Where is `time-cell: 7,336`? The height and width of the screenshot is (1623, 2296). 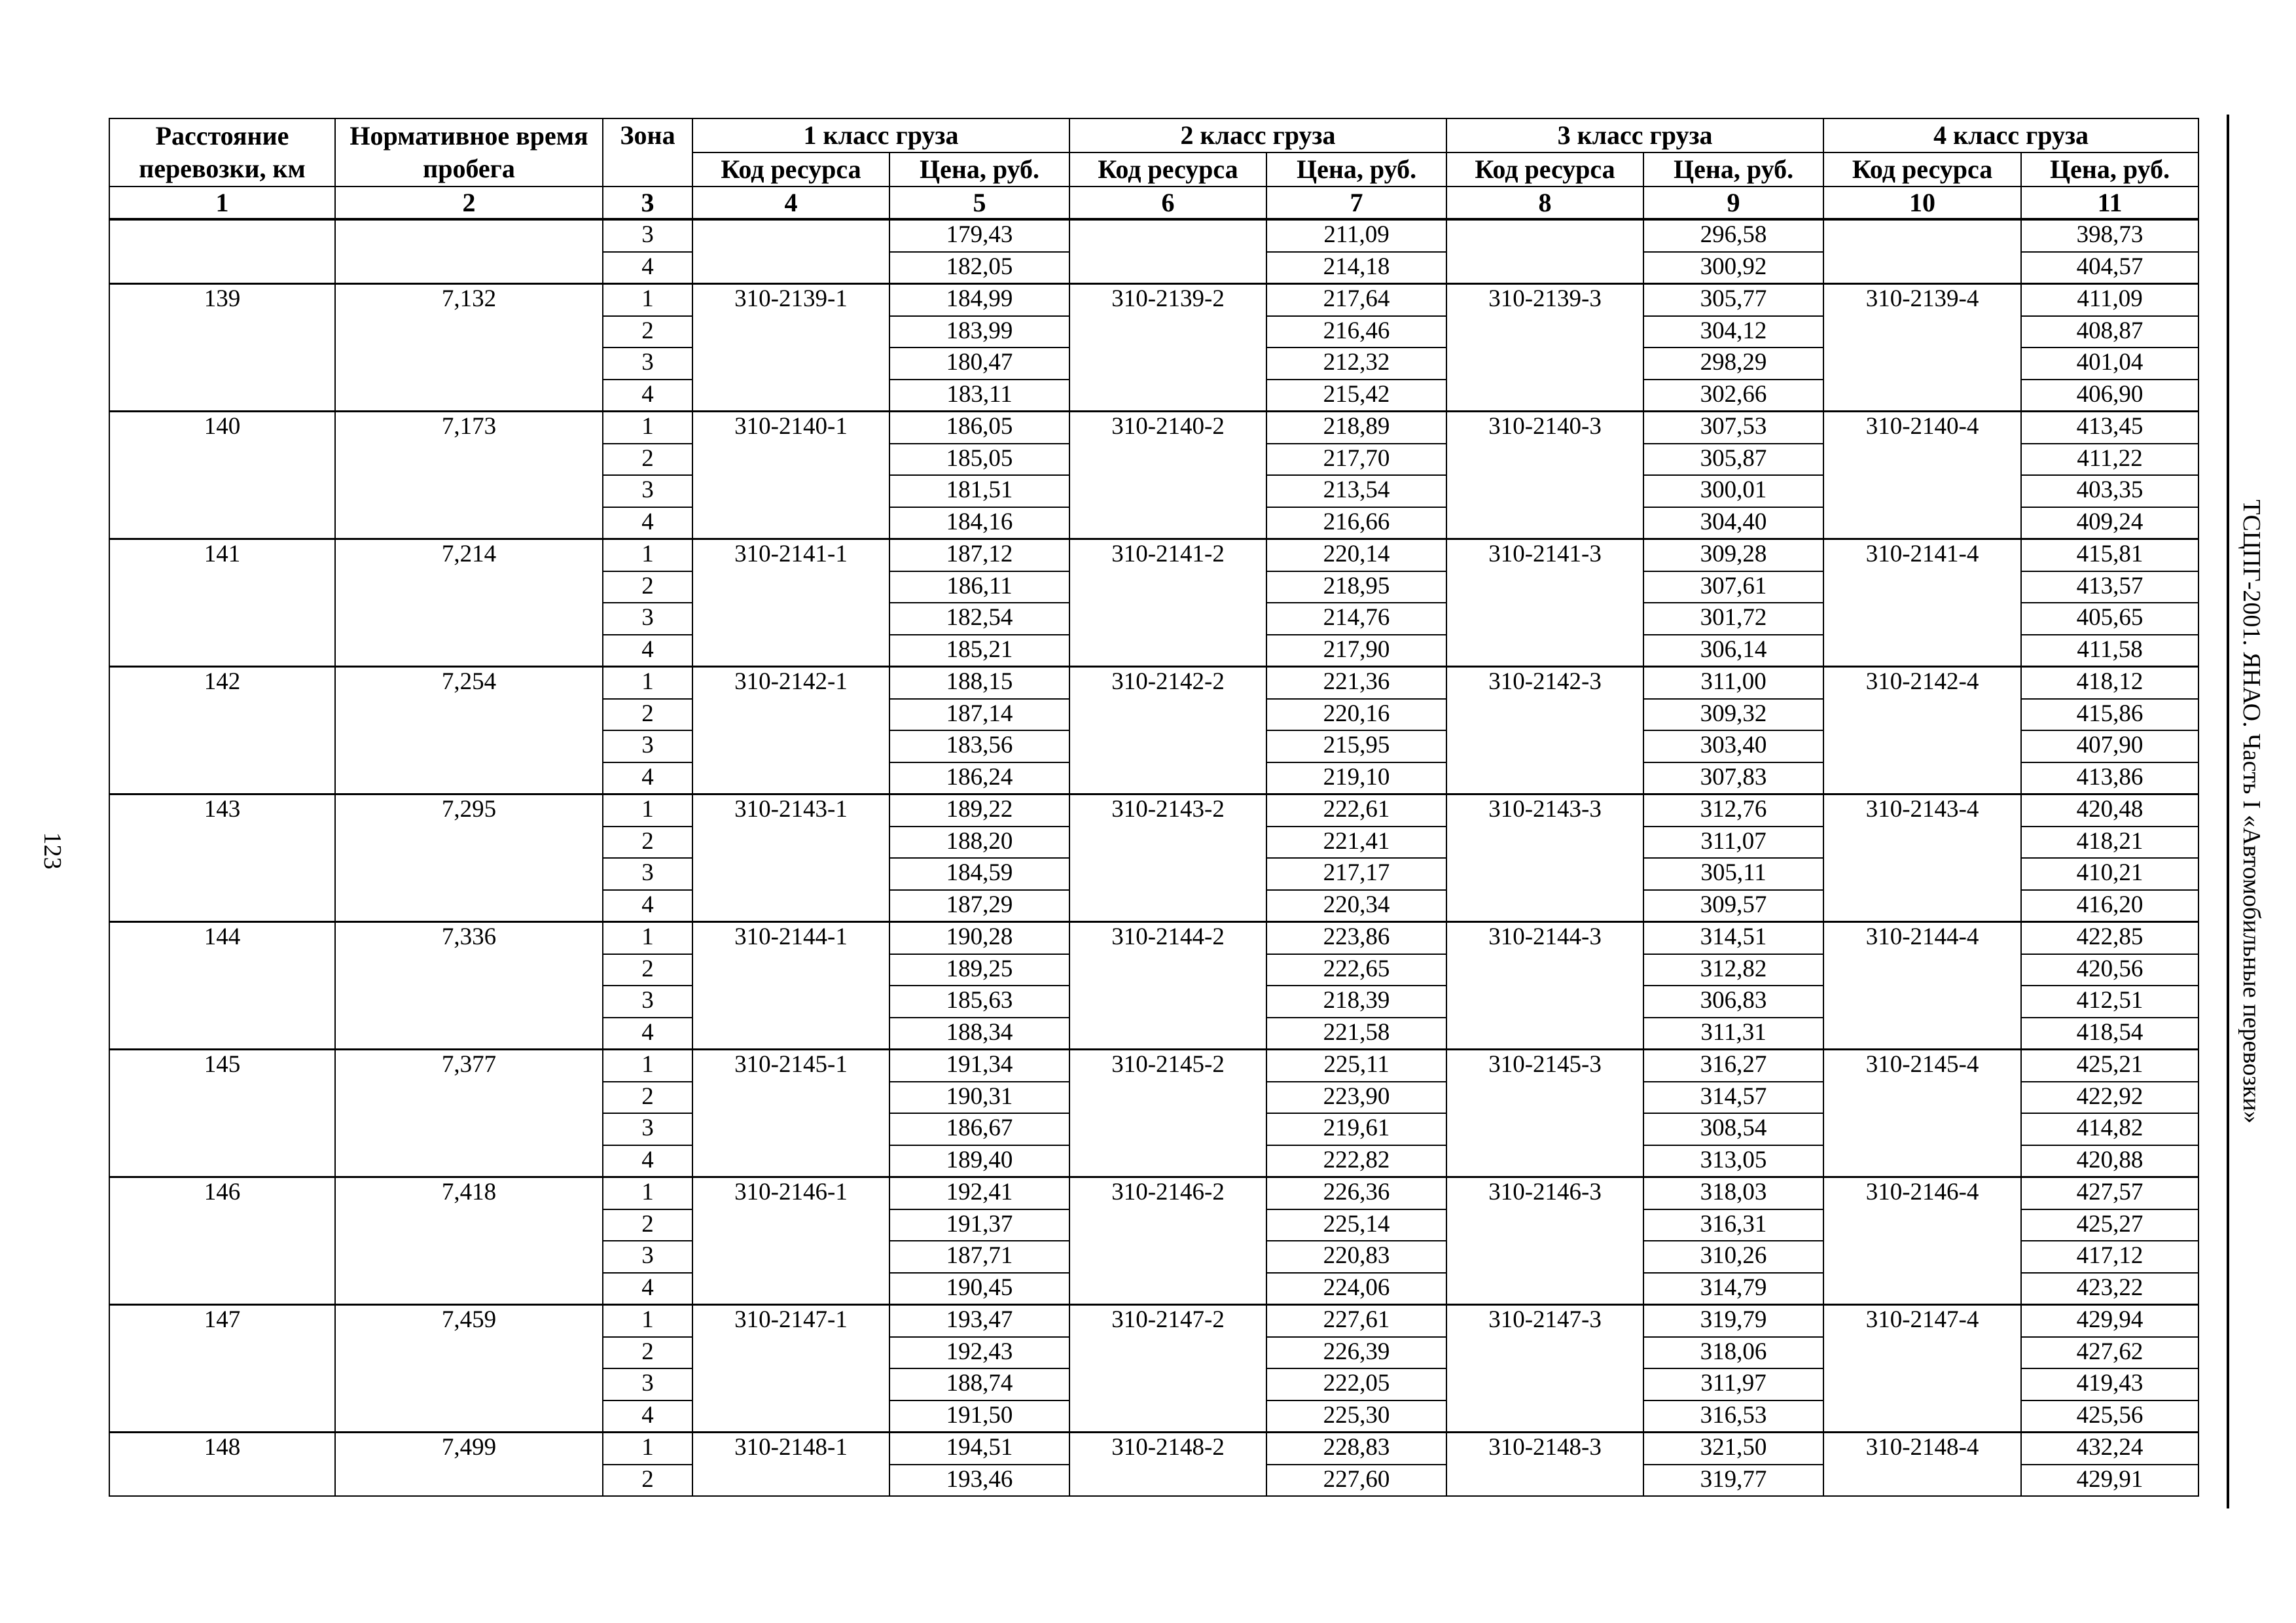 time-cell: 7,336 is located at coordinates (468, 986).